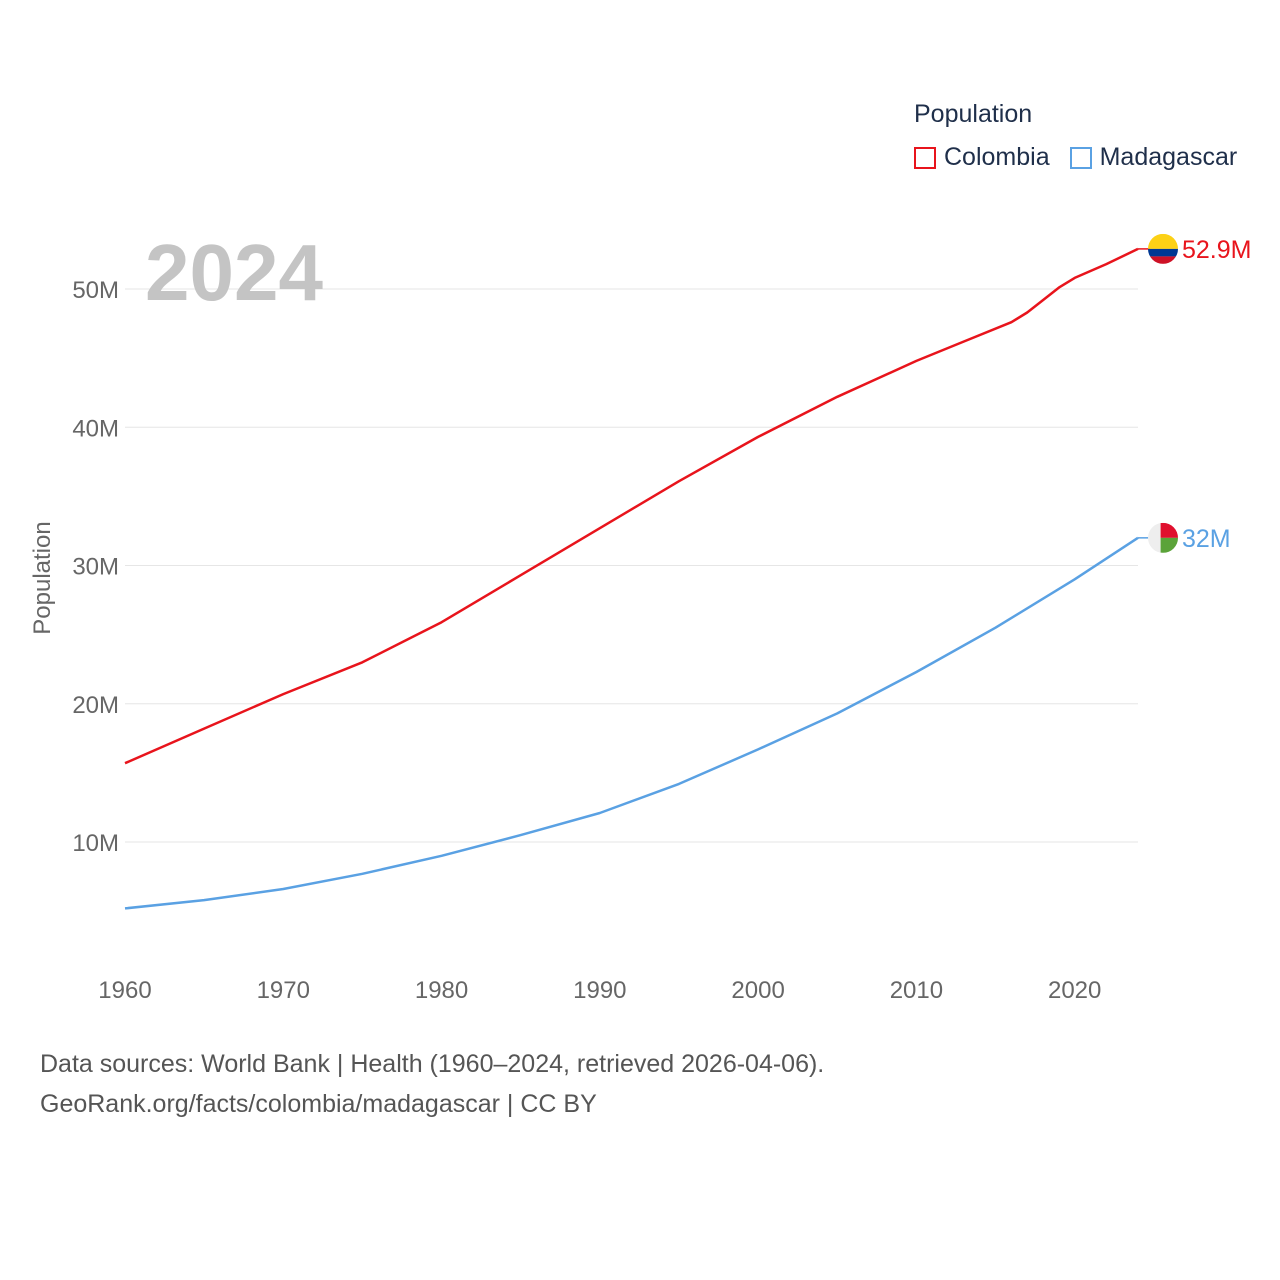 The width and height of the screenshot is (1280, 1280). I want to click on x-tick-label: 1970, so click(283, 990).